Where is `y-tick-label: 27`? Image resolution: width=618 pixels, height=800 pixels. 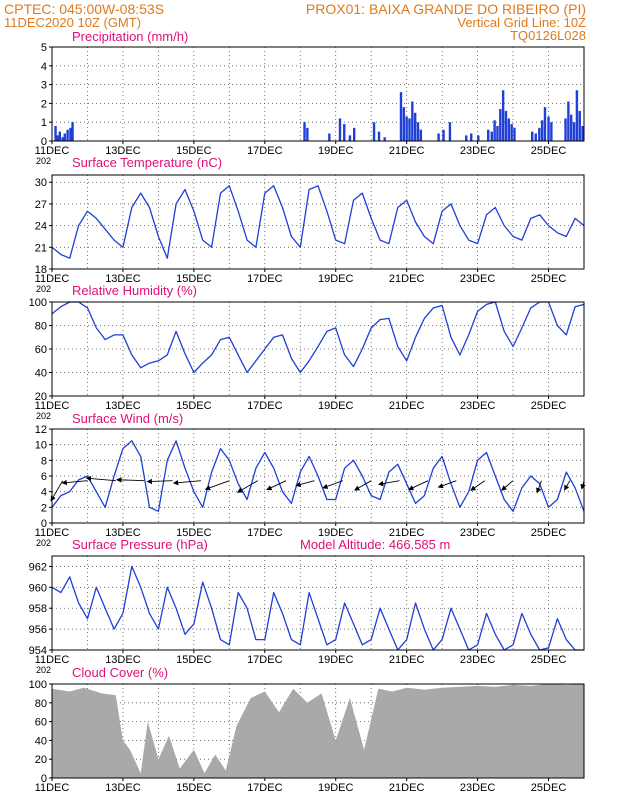
y-tick-label: 27 is located at coordinates (41, 205).